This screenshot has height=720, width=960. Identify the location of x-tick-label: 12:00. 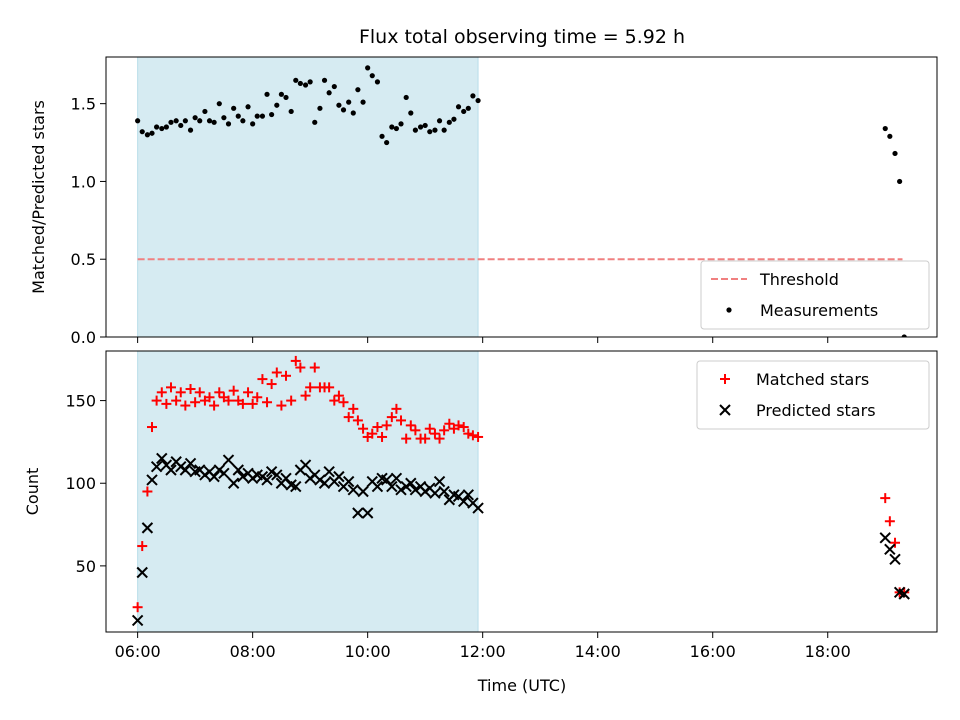
(483, 651).